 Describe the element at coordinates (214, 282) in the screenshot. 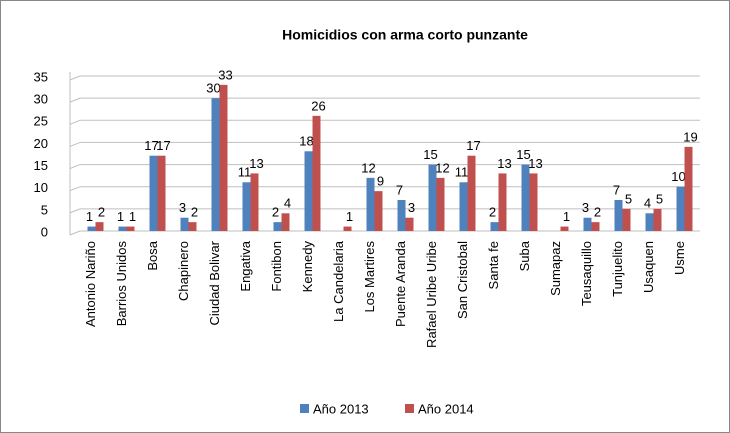

I see `x-tick-label: Ciudad Bolivar` at that location.